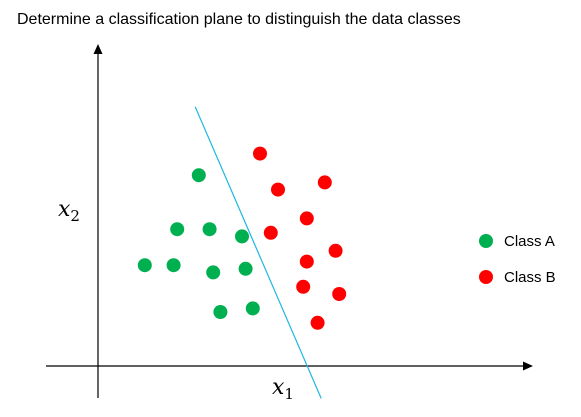  I want to click on legend-marker-class-a, so click(486, 241).